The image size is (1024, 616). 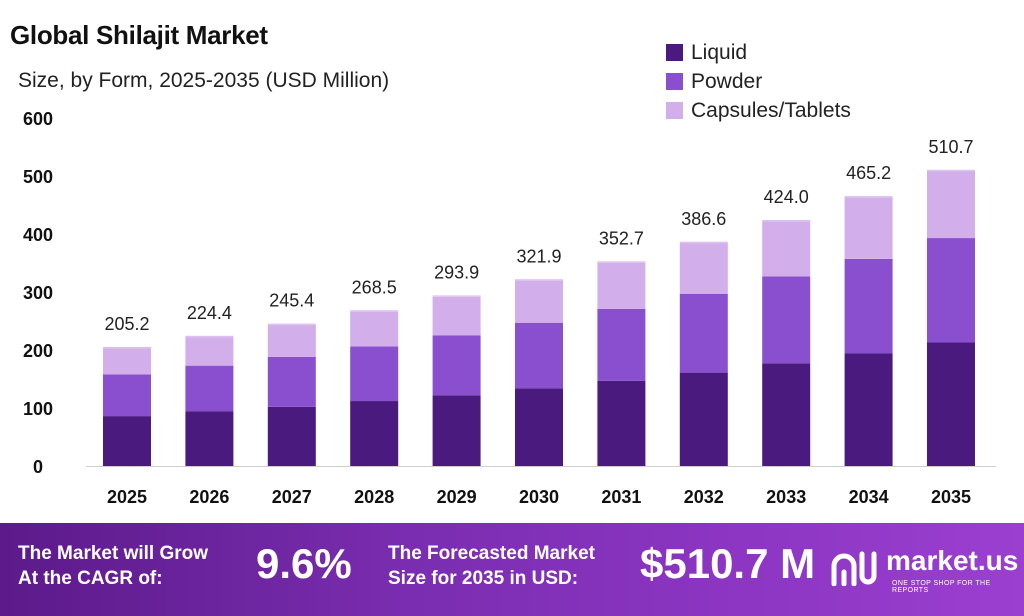 What do you see at coordinates (113, 553) in the screenshot?
I see `cagr-caption-line1: The Market will Grow` at bounding box center [113, 553].